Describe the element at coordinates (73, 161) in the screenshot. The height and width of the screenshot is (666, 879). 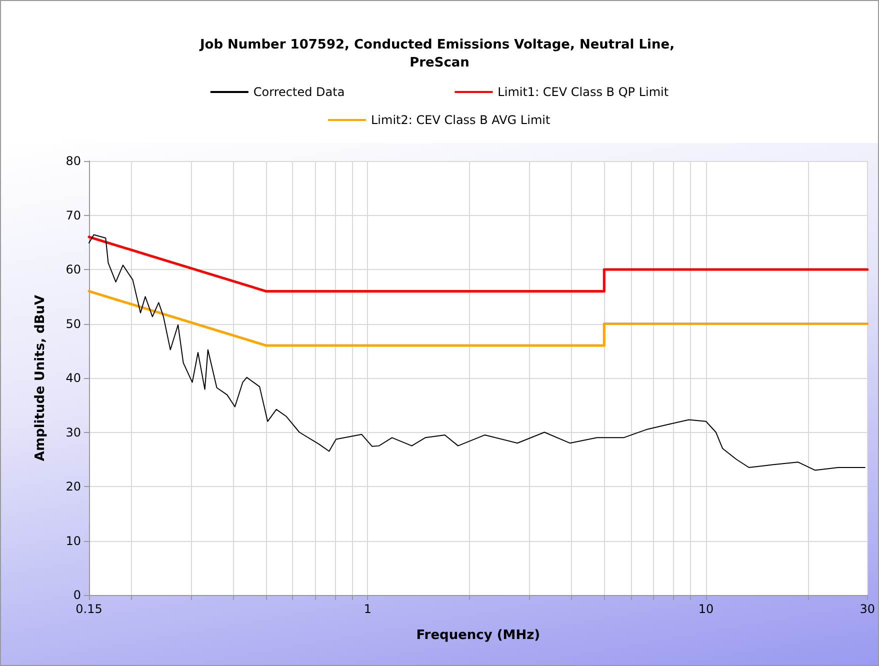
I see `y-tick-label: 80` at that location.